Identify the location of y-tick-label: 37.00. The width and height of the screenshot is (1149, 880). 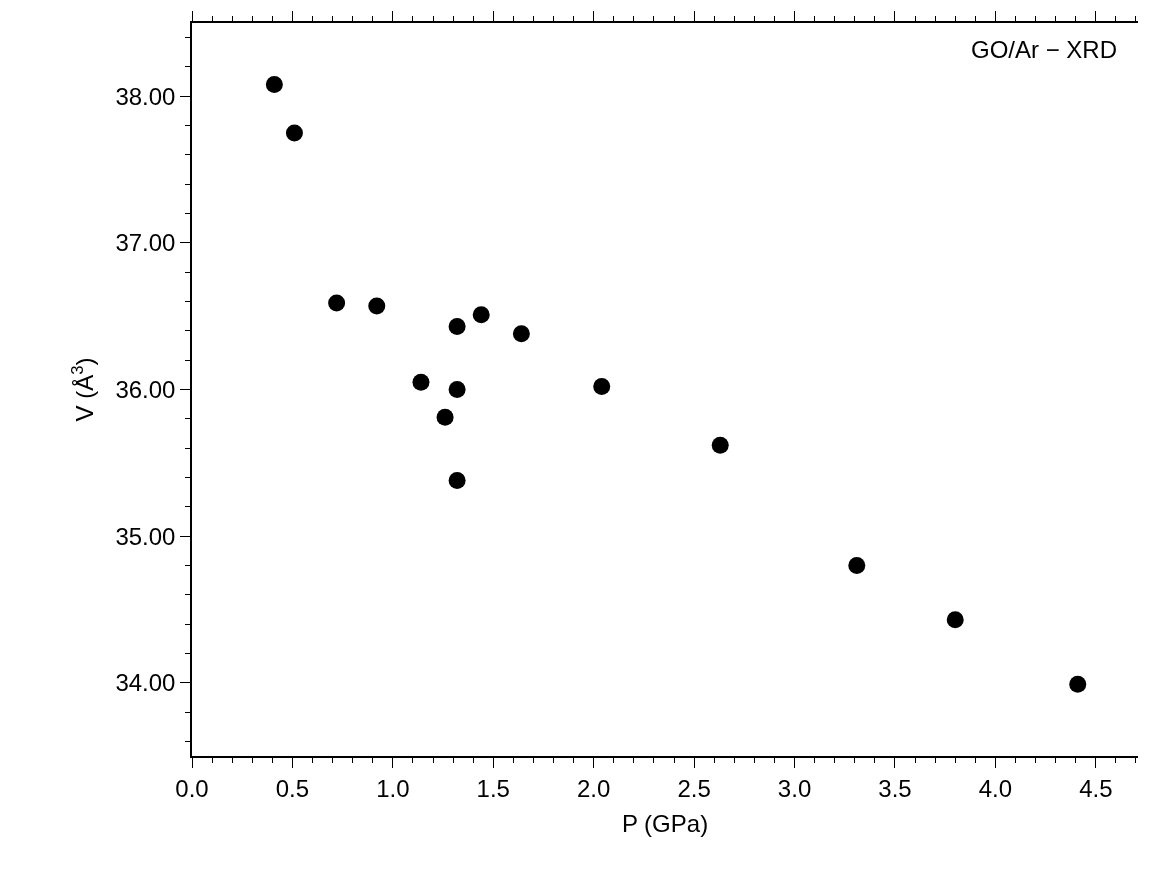
(145, 243).